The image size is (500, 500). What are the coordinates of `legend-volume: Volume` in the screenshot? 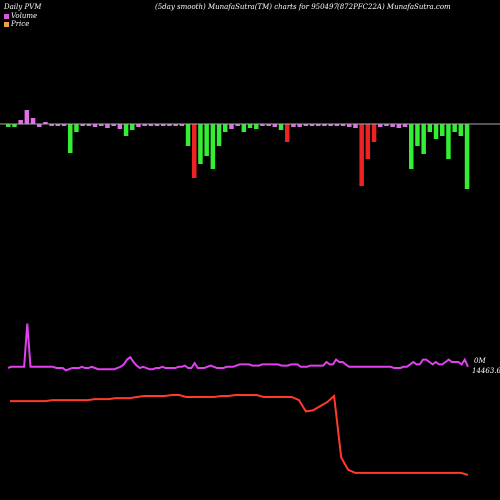 It's located at (20, 16).